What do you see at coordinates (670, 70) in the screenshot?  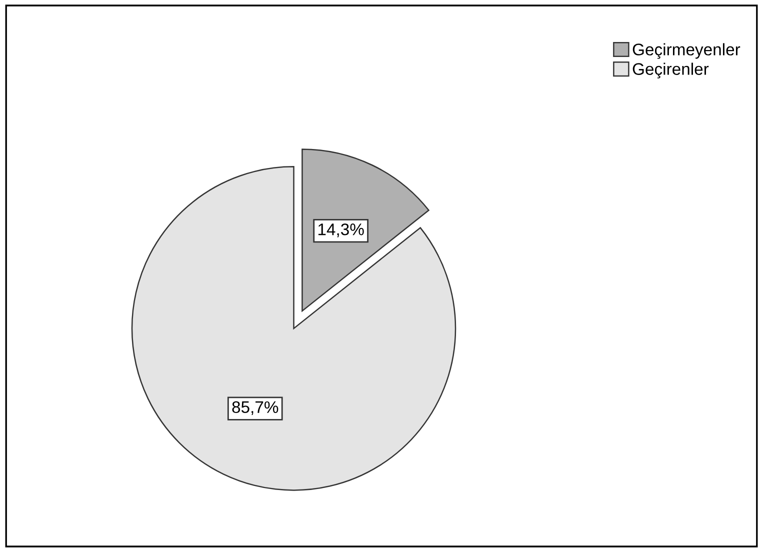 I see `legend-label: Geçirenler` at bounding box center [670, 70].